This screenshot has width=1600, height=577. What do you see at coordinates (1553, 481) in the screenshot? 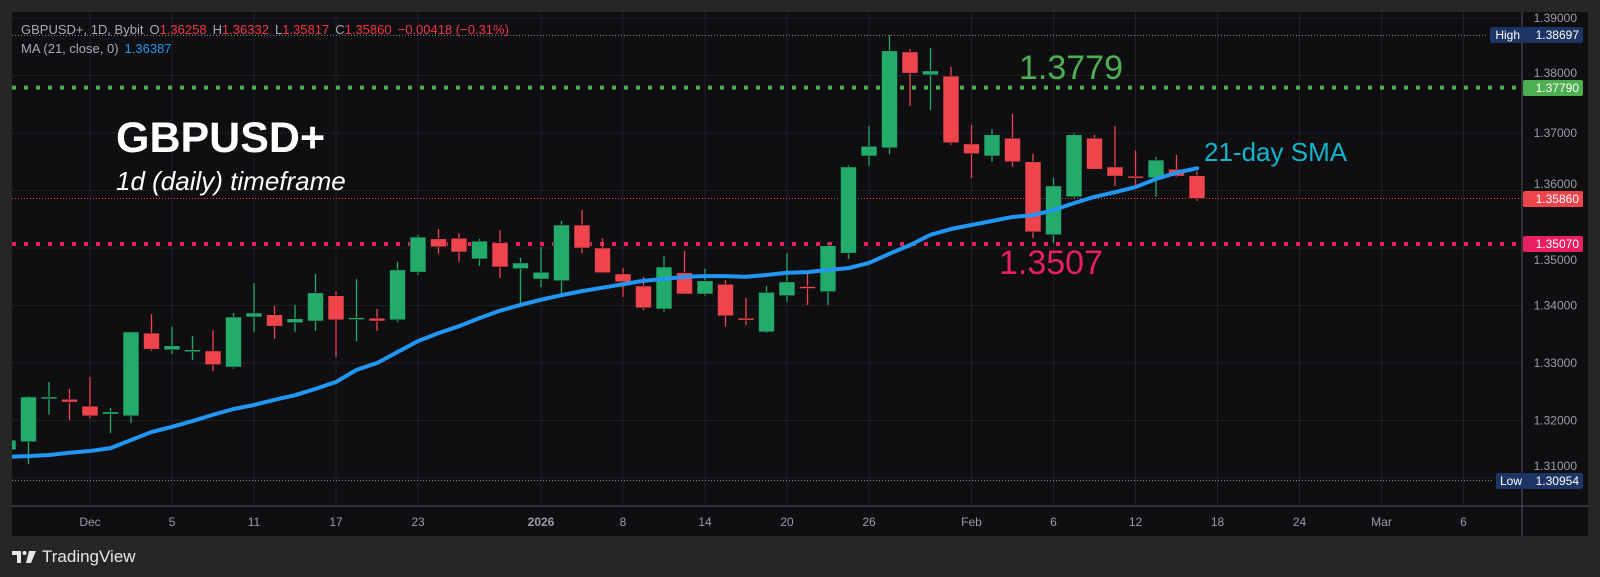
I see `low-tag-value: 1.30954` at bounding box center [1553, 481].